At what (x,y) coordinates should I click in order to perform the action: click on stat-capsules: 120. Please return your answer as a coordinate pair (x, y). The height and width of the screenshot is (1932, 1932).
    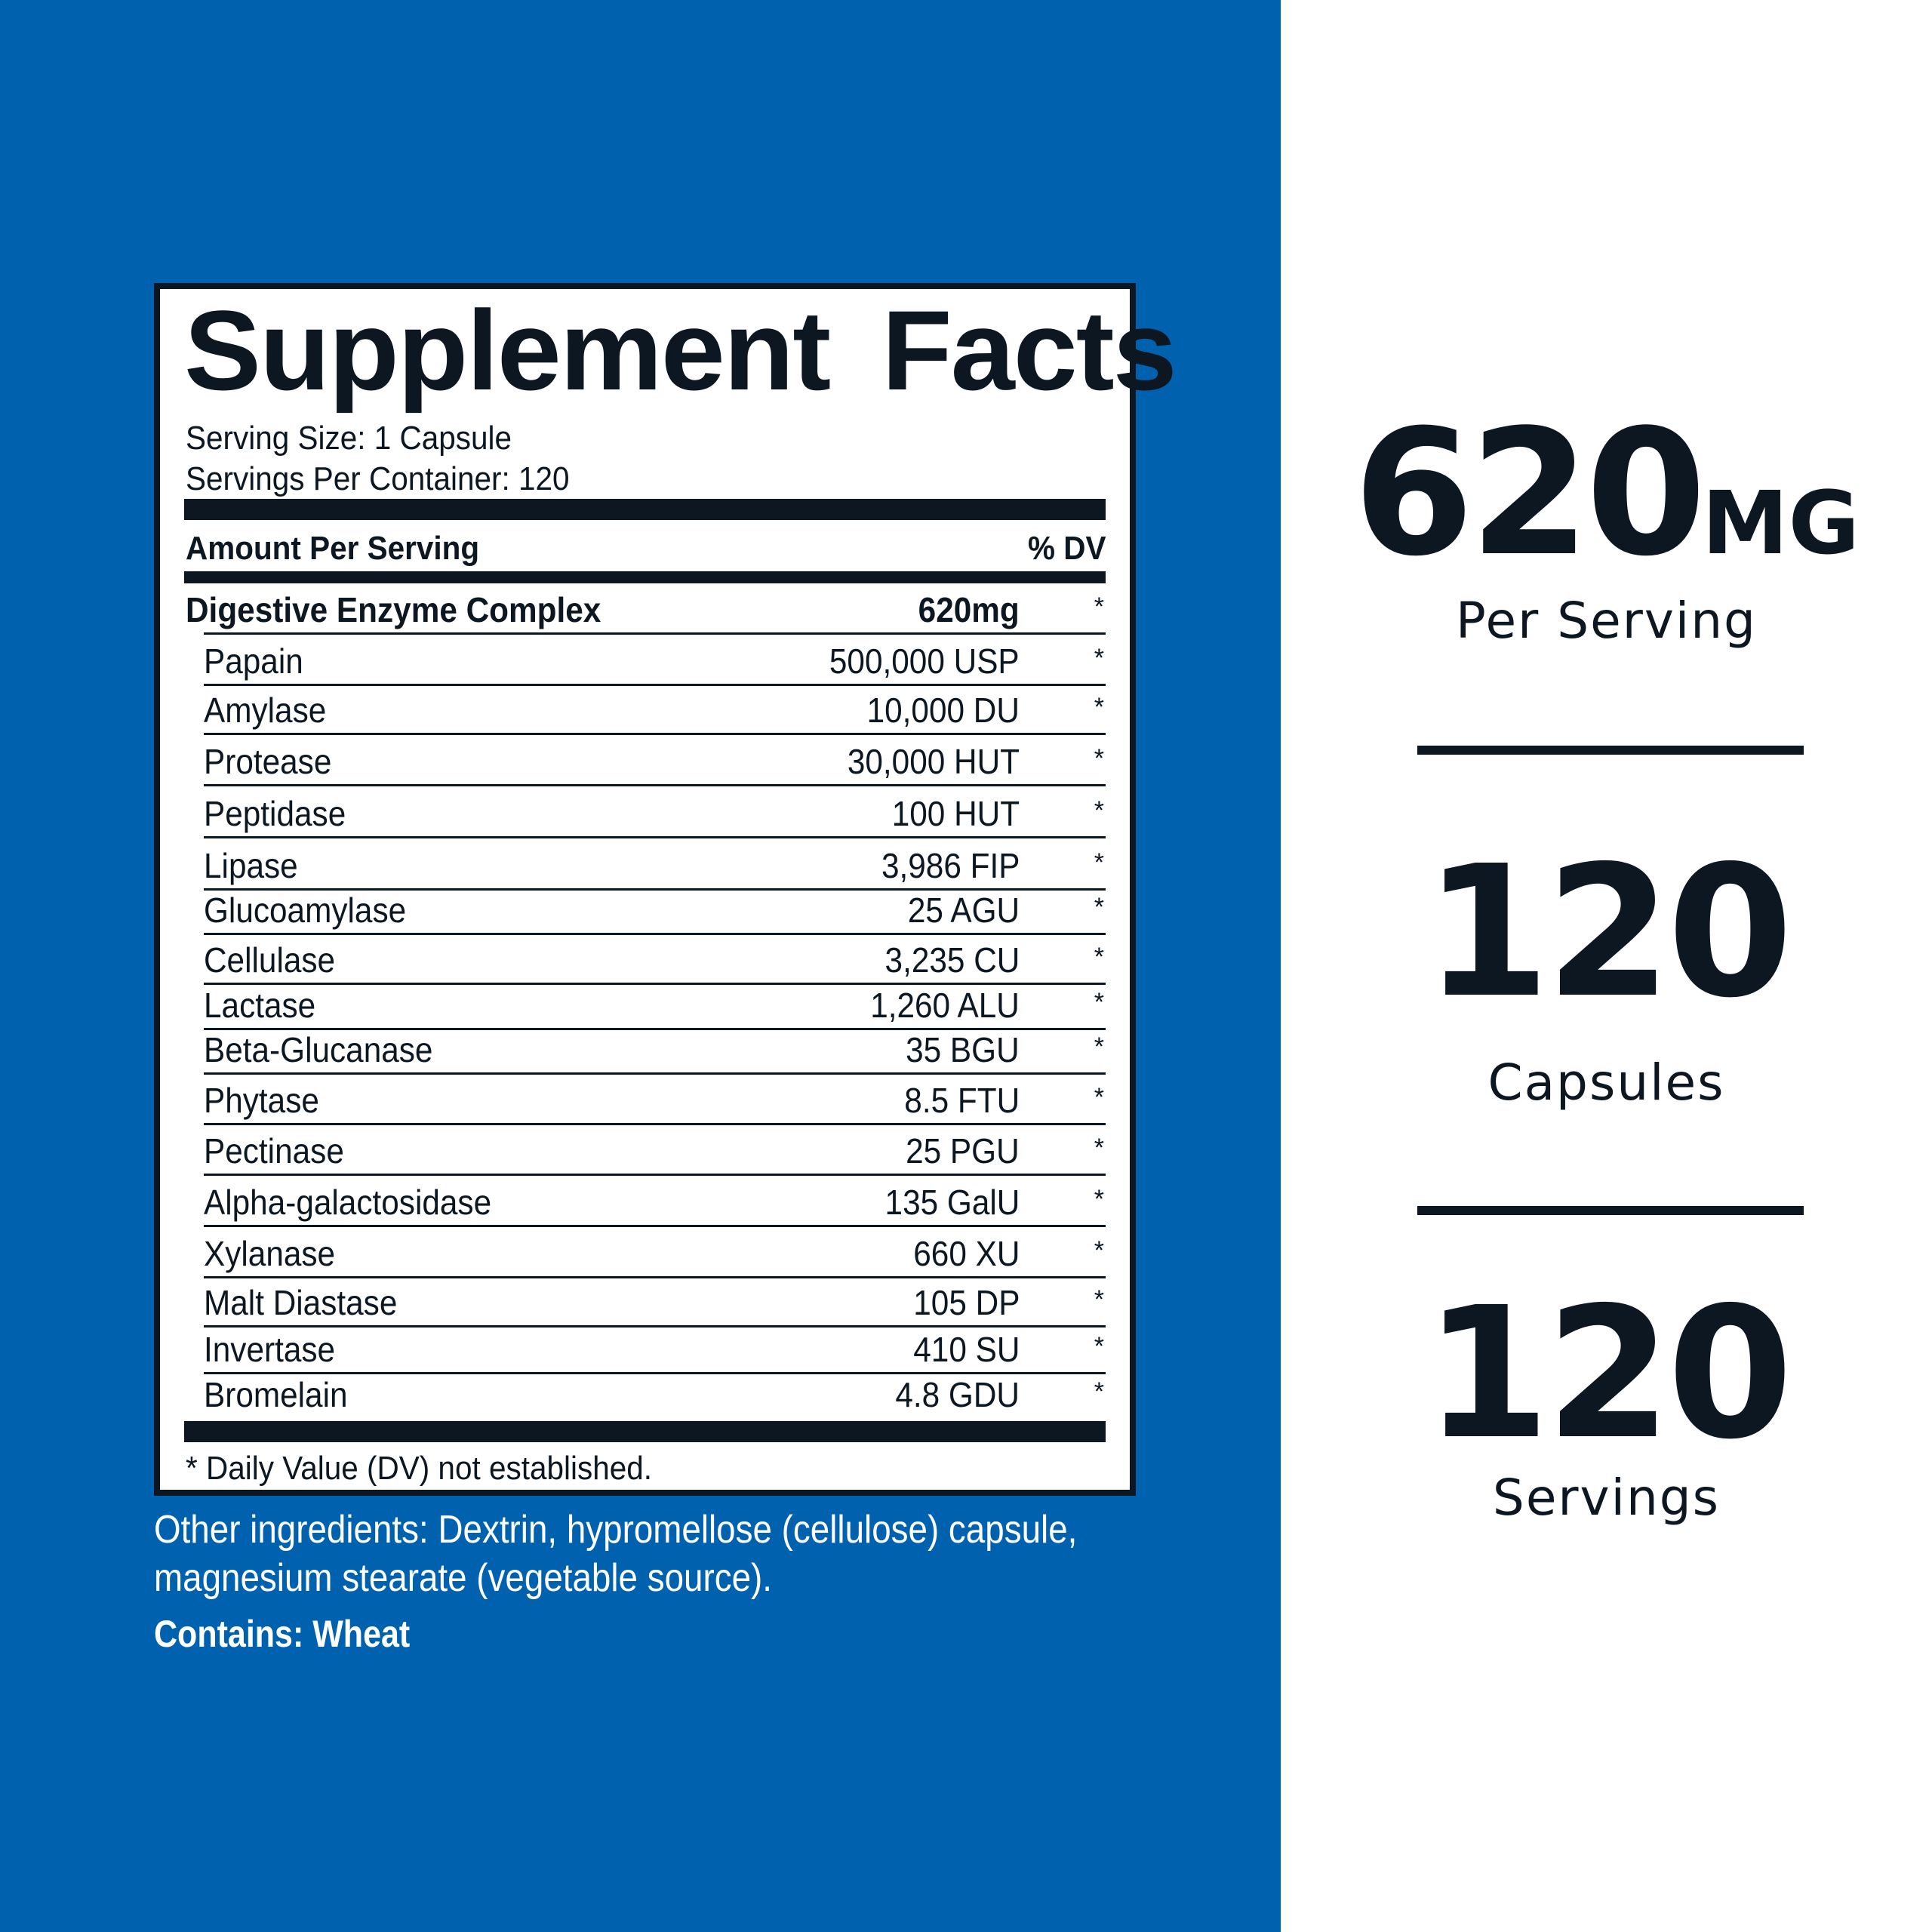
    Looking at the image, I should click on (1606, 932).